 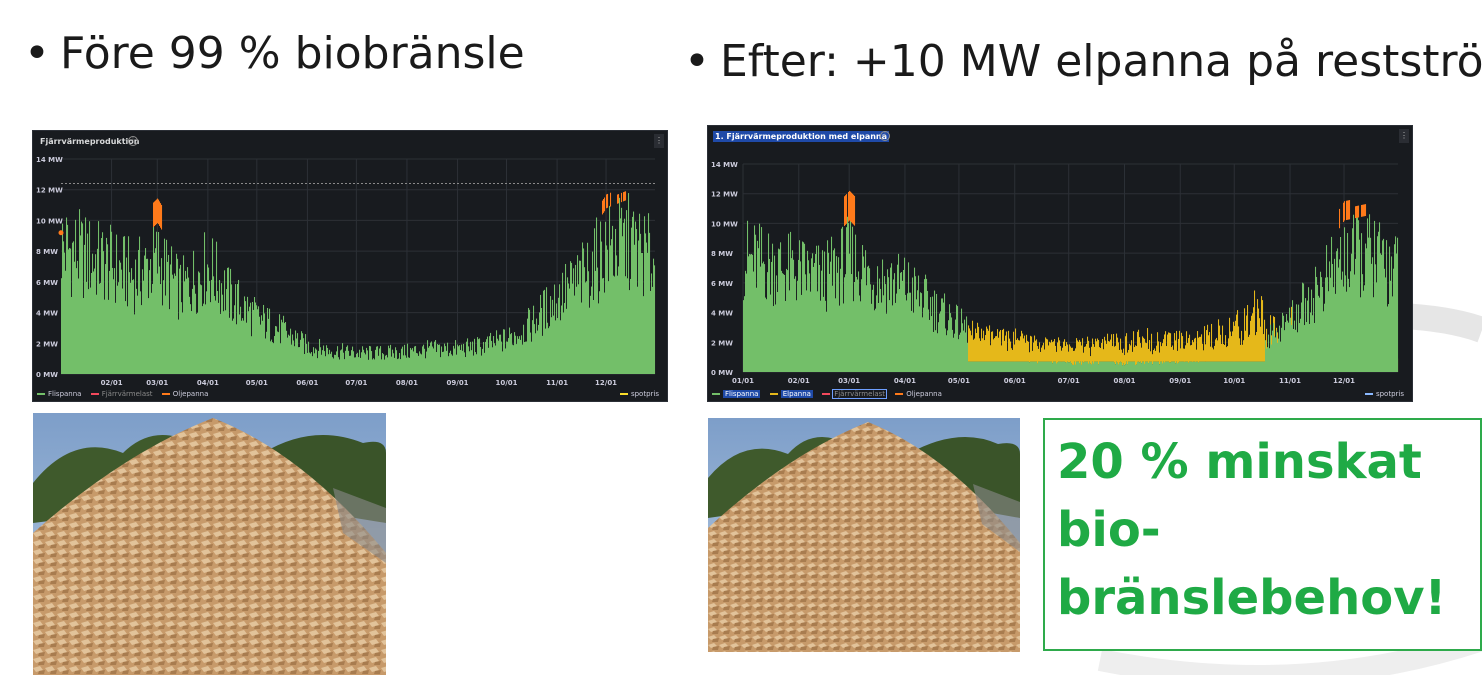 What do you see at coordinates (61, 233) in the screenshot?
I see `hover-point` at bounding box center [61, 233].